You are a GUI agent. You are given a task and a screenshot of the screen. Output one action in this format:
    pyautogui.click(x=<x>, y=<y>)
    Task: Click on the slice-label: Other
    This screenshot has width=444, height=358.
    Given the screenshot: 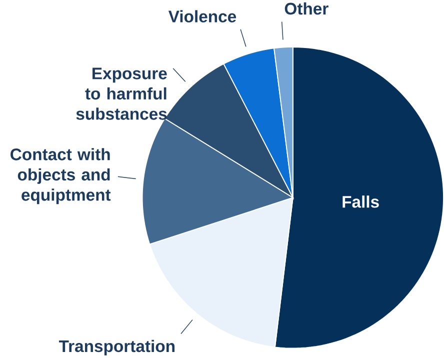 What is the action you would take?
    pyautogui.click(x=306, y=8)
    